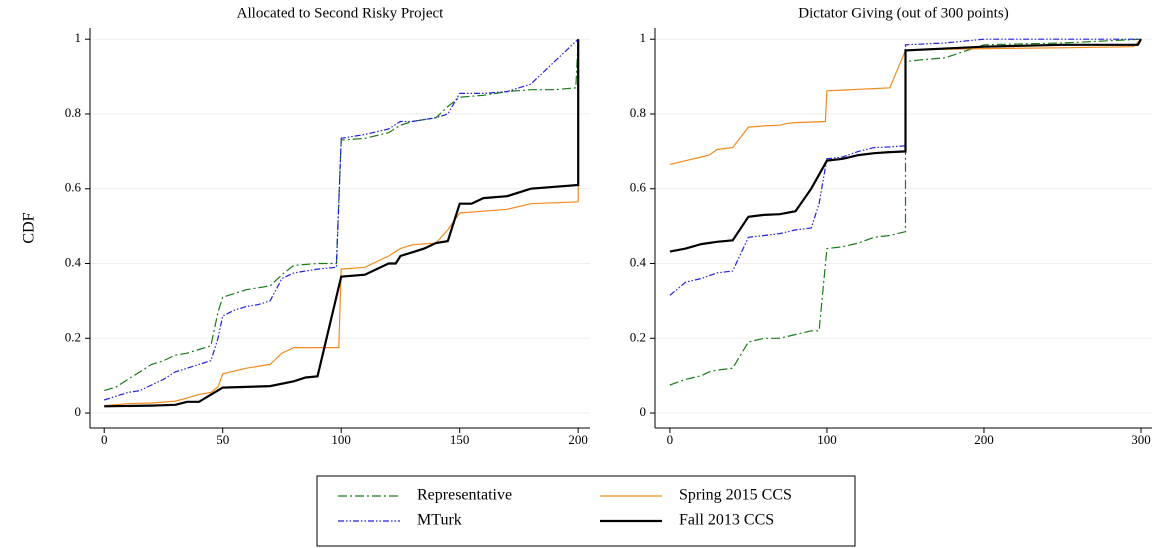 This screenshot has width=1158, height=548. Describe the element at coordinates (340, 13) in the screenshot. I see `chart-title: Allocated to Second Risky Project` at that location.